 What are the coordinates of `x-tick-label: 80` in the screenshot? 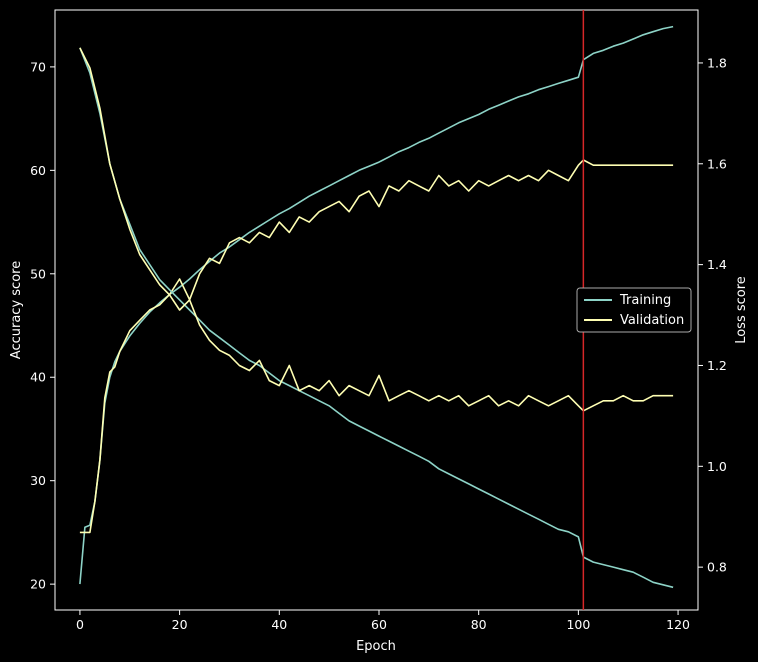 It's located at (479, 624).